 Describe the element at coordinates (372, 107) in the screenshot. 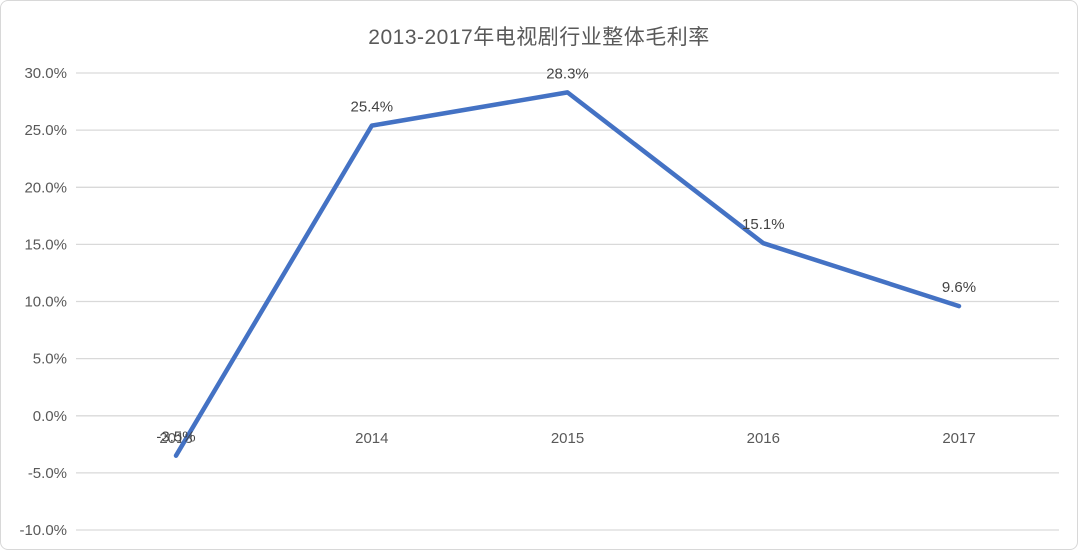

I see `data-label: 25.4%` at that location.